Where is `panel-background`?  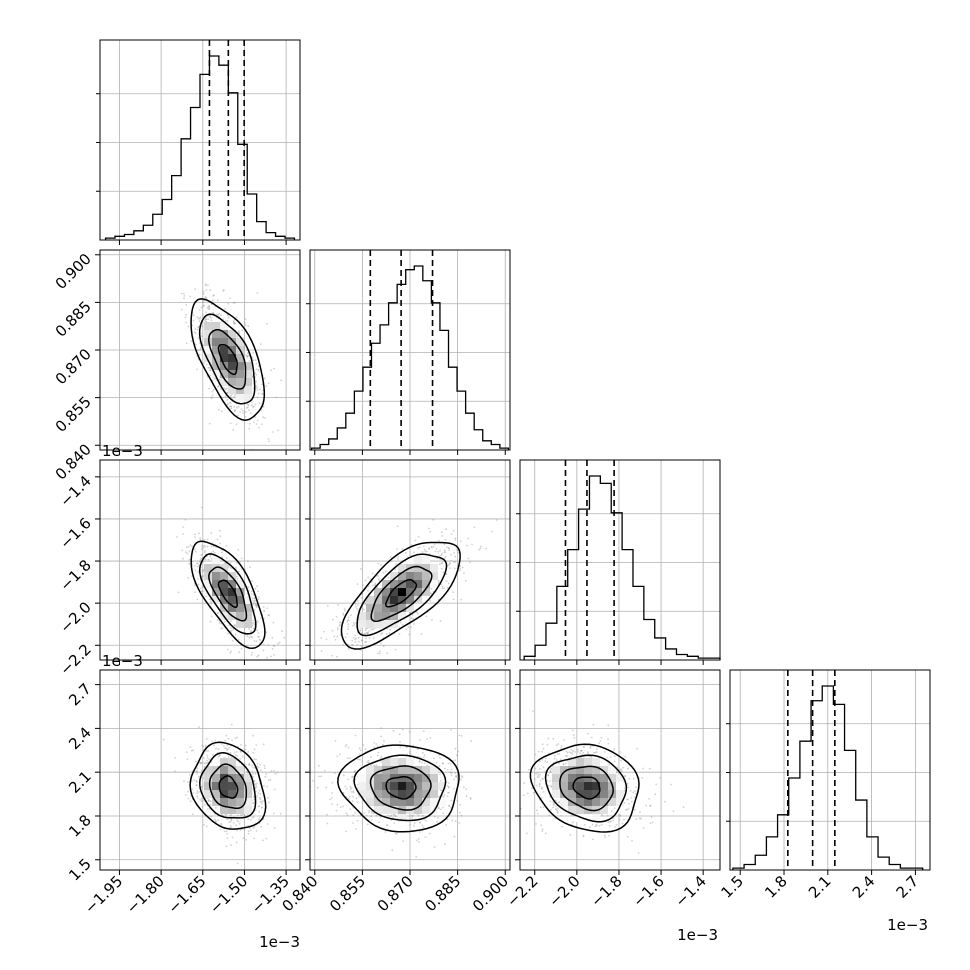
panel-background is located at coordinates (200, 770).